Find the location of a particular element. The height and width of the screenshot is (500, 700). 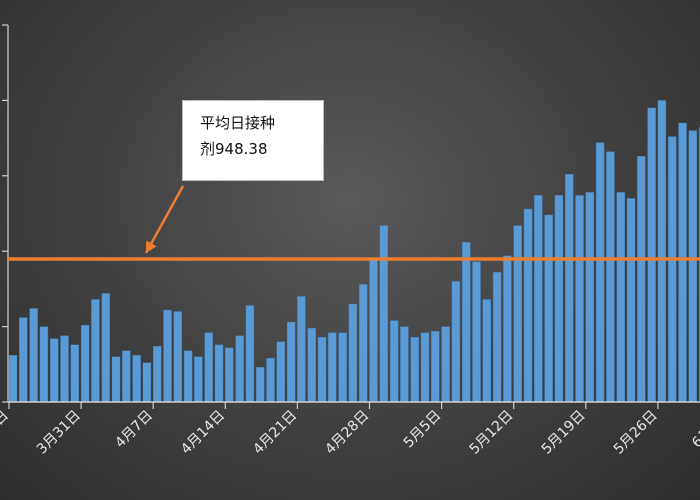

x-tick-label: 5月5日 is located at coordinates (423, 430).